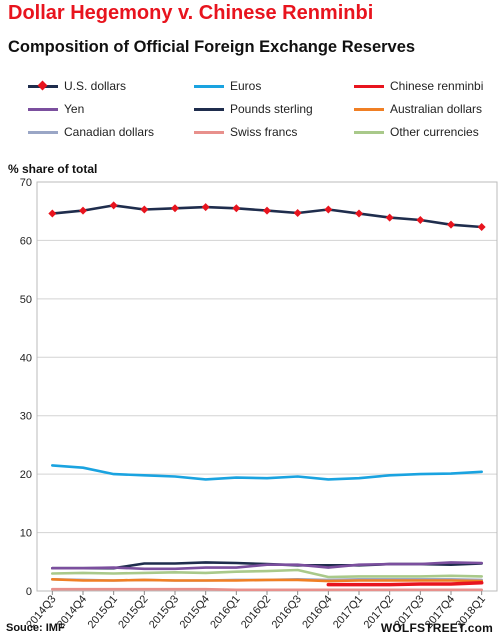  Describe the element at coordinates (227, 86) in the screenshot. I see `legend-item-euros: Euros` at that location.